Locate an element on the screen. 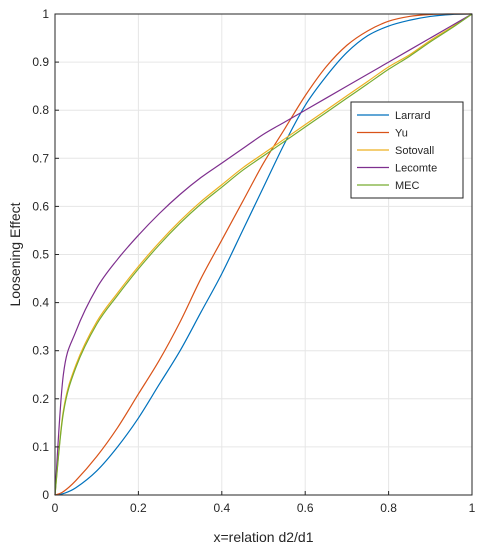  y-tick-label: 0.9 is located at coordinates (40, 62).